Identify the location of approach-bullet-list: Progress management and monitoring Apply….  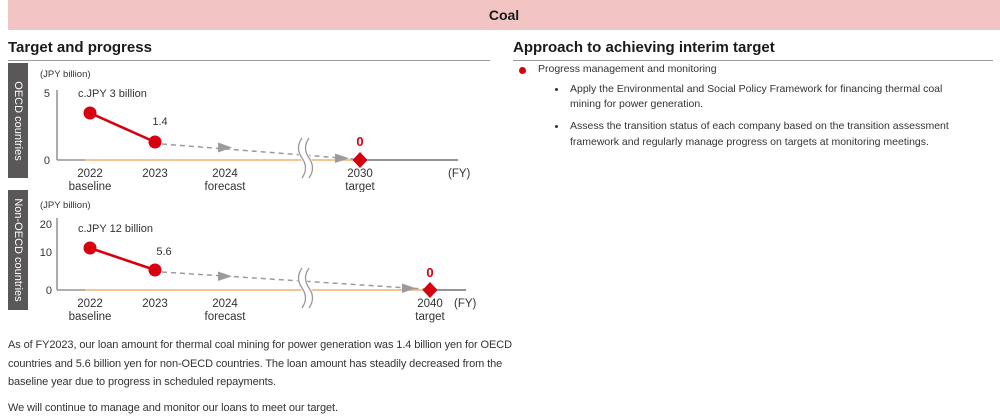
(753, 106).